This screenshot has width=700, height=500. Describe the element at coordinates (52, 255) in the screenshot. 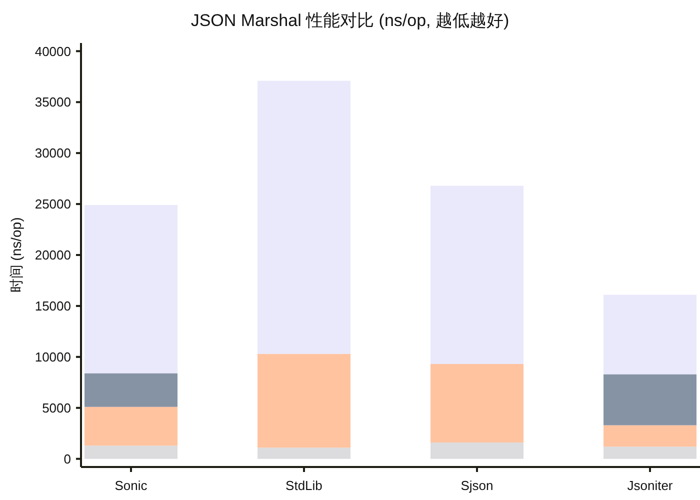

I see `y-tick-label: 20000` at that location.